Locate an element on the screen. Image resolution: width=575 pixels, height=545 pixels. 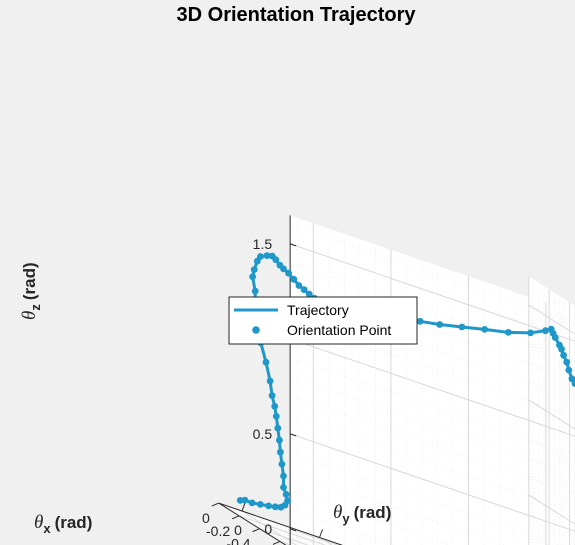
legend-box is located at coordinates (323, 320).